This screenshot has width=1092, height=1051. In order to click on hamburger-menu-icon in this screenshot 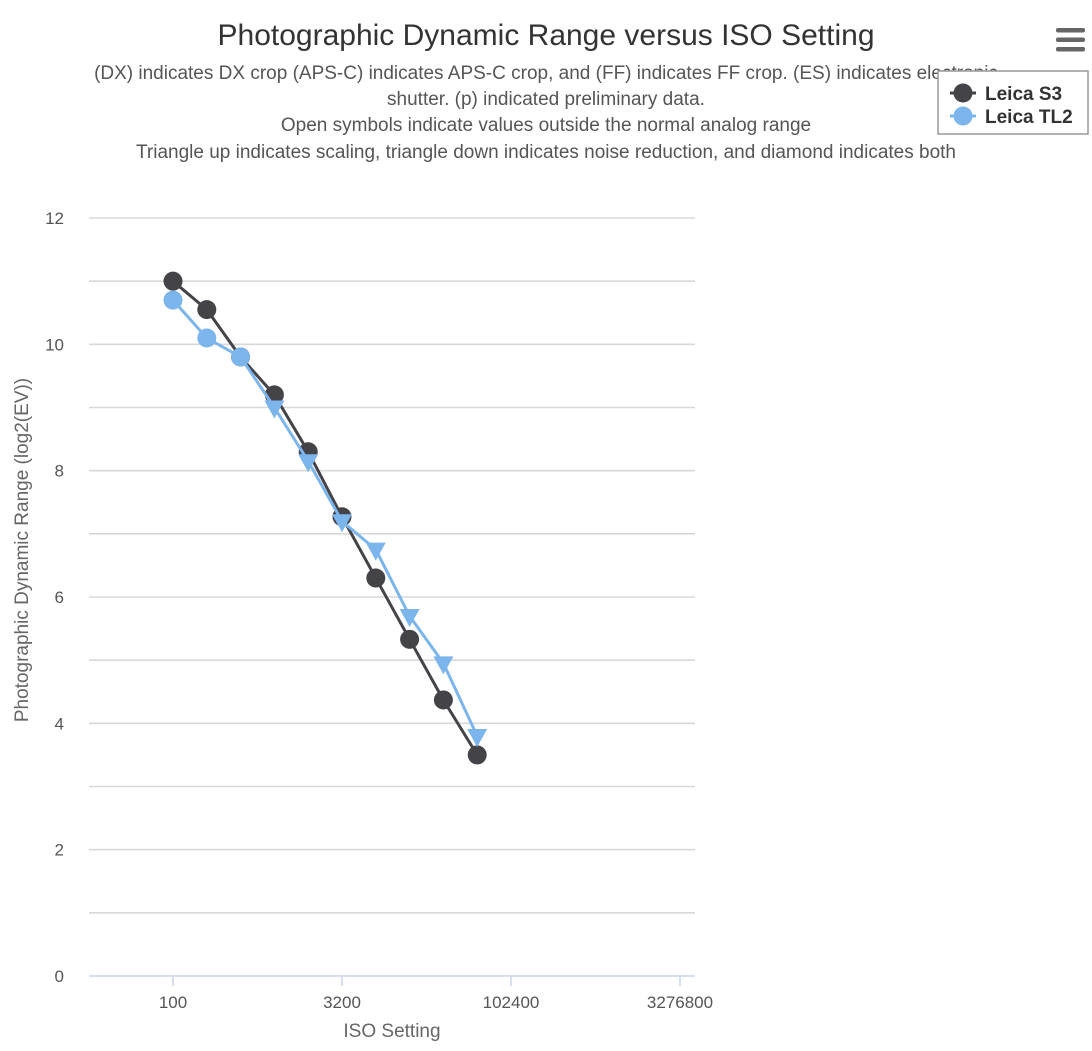, I will do `click(1070, 40)`.